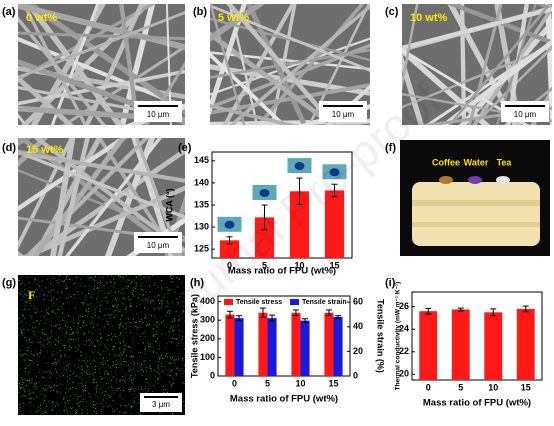 This screenshot has width=554, height=426. I want to click on x-tick-label: 10, so click(300, 383).